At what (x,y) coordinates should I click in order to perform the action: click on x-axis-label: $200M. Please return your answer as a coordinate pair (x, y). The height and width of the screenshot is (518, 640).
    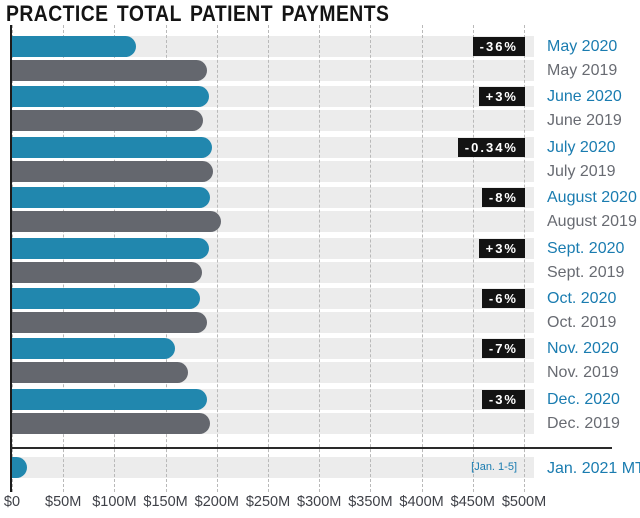
    Looking at the image, I should click on (216, 502).